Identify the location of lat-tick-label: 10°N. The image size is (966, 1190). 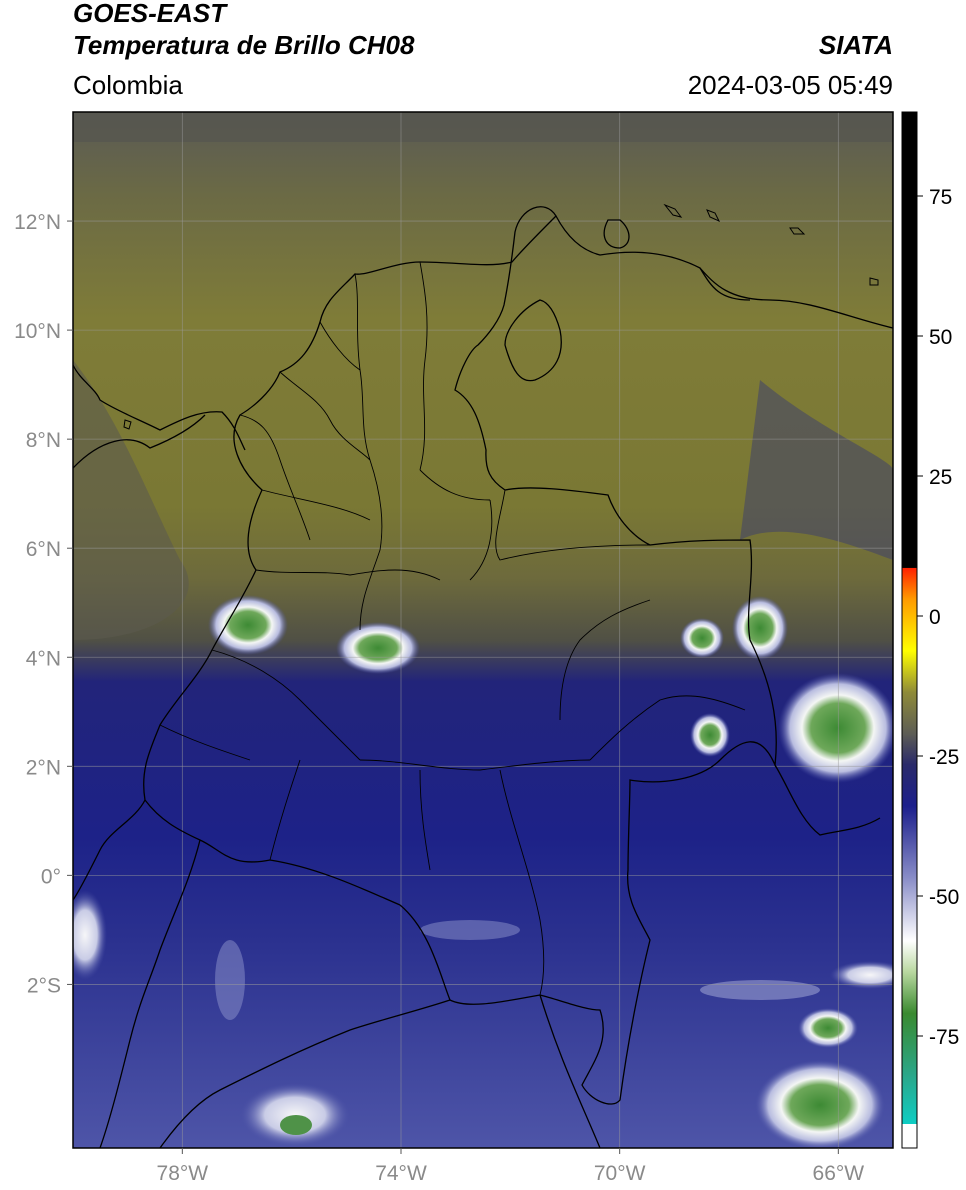
(37, 331).